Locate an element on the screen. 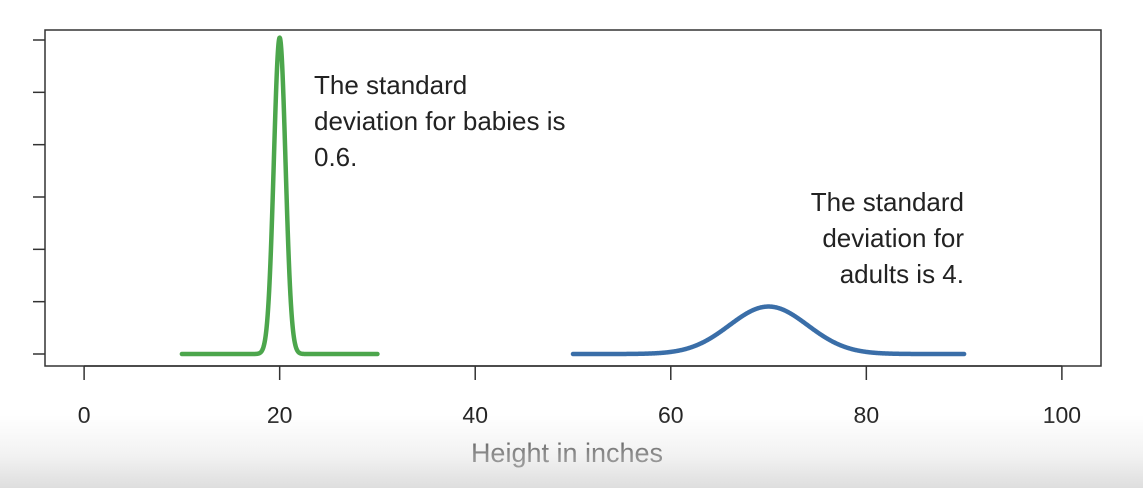 This screenshot has width=1143, height=493. x-tick-label: 40 is located at coordinates (475, 415).